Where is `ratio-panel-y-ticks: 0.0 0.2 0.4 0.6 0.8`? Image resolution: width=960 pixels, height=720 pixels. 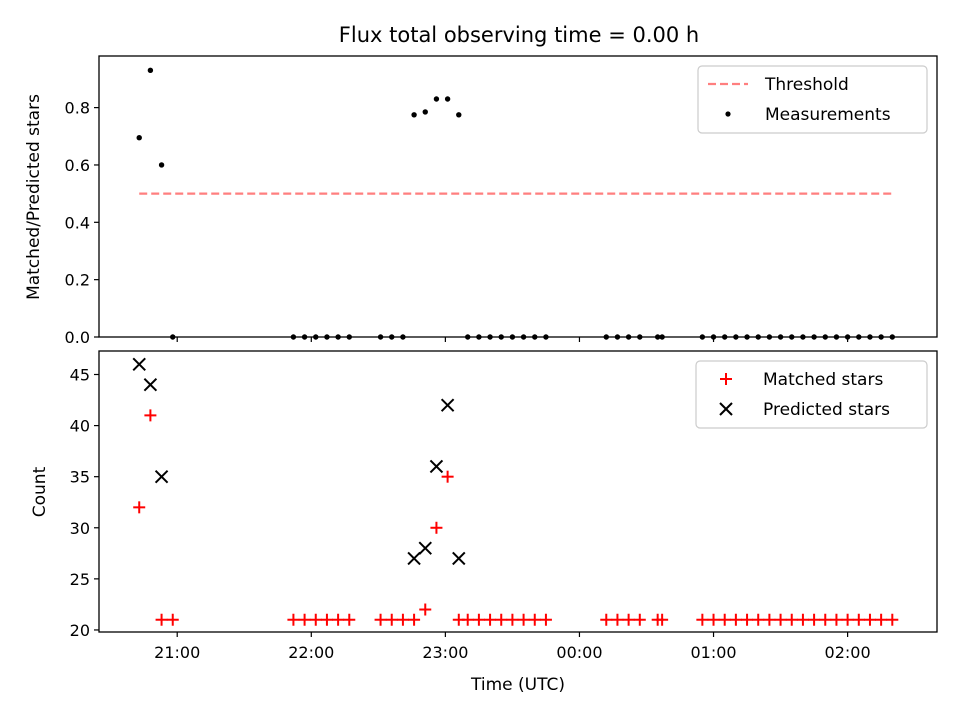
ratio-panel-y-ticks: 0.0 0.2 0.4 0.6 0.8 is located at coordinates (82, 223).